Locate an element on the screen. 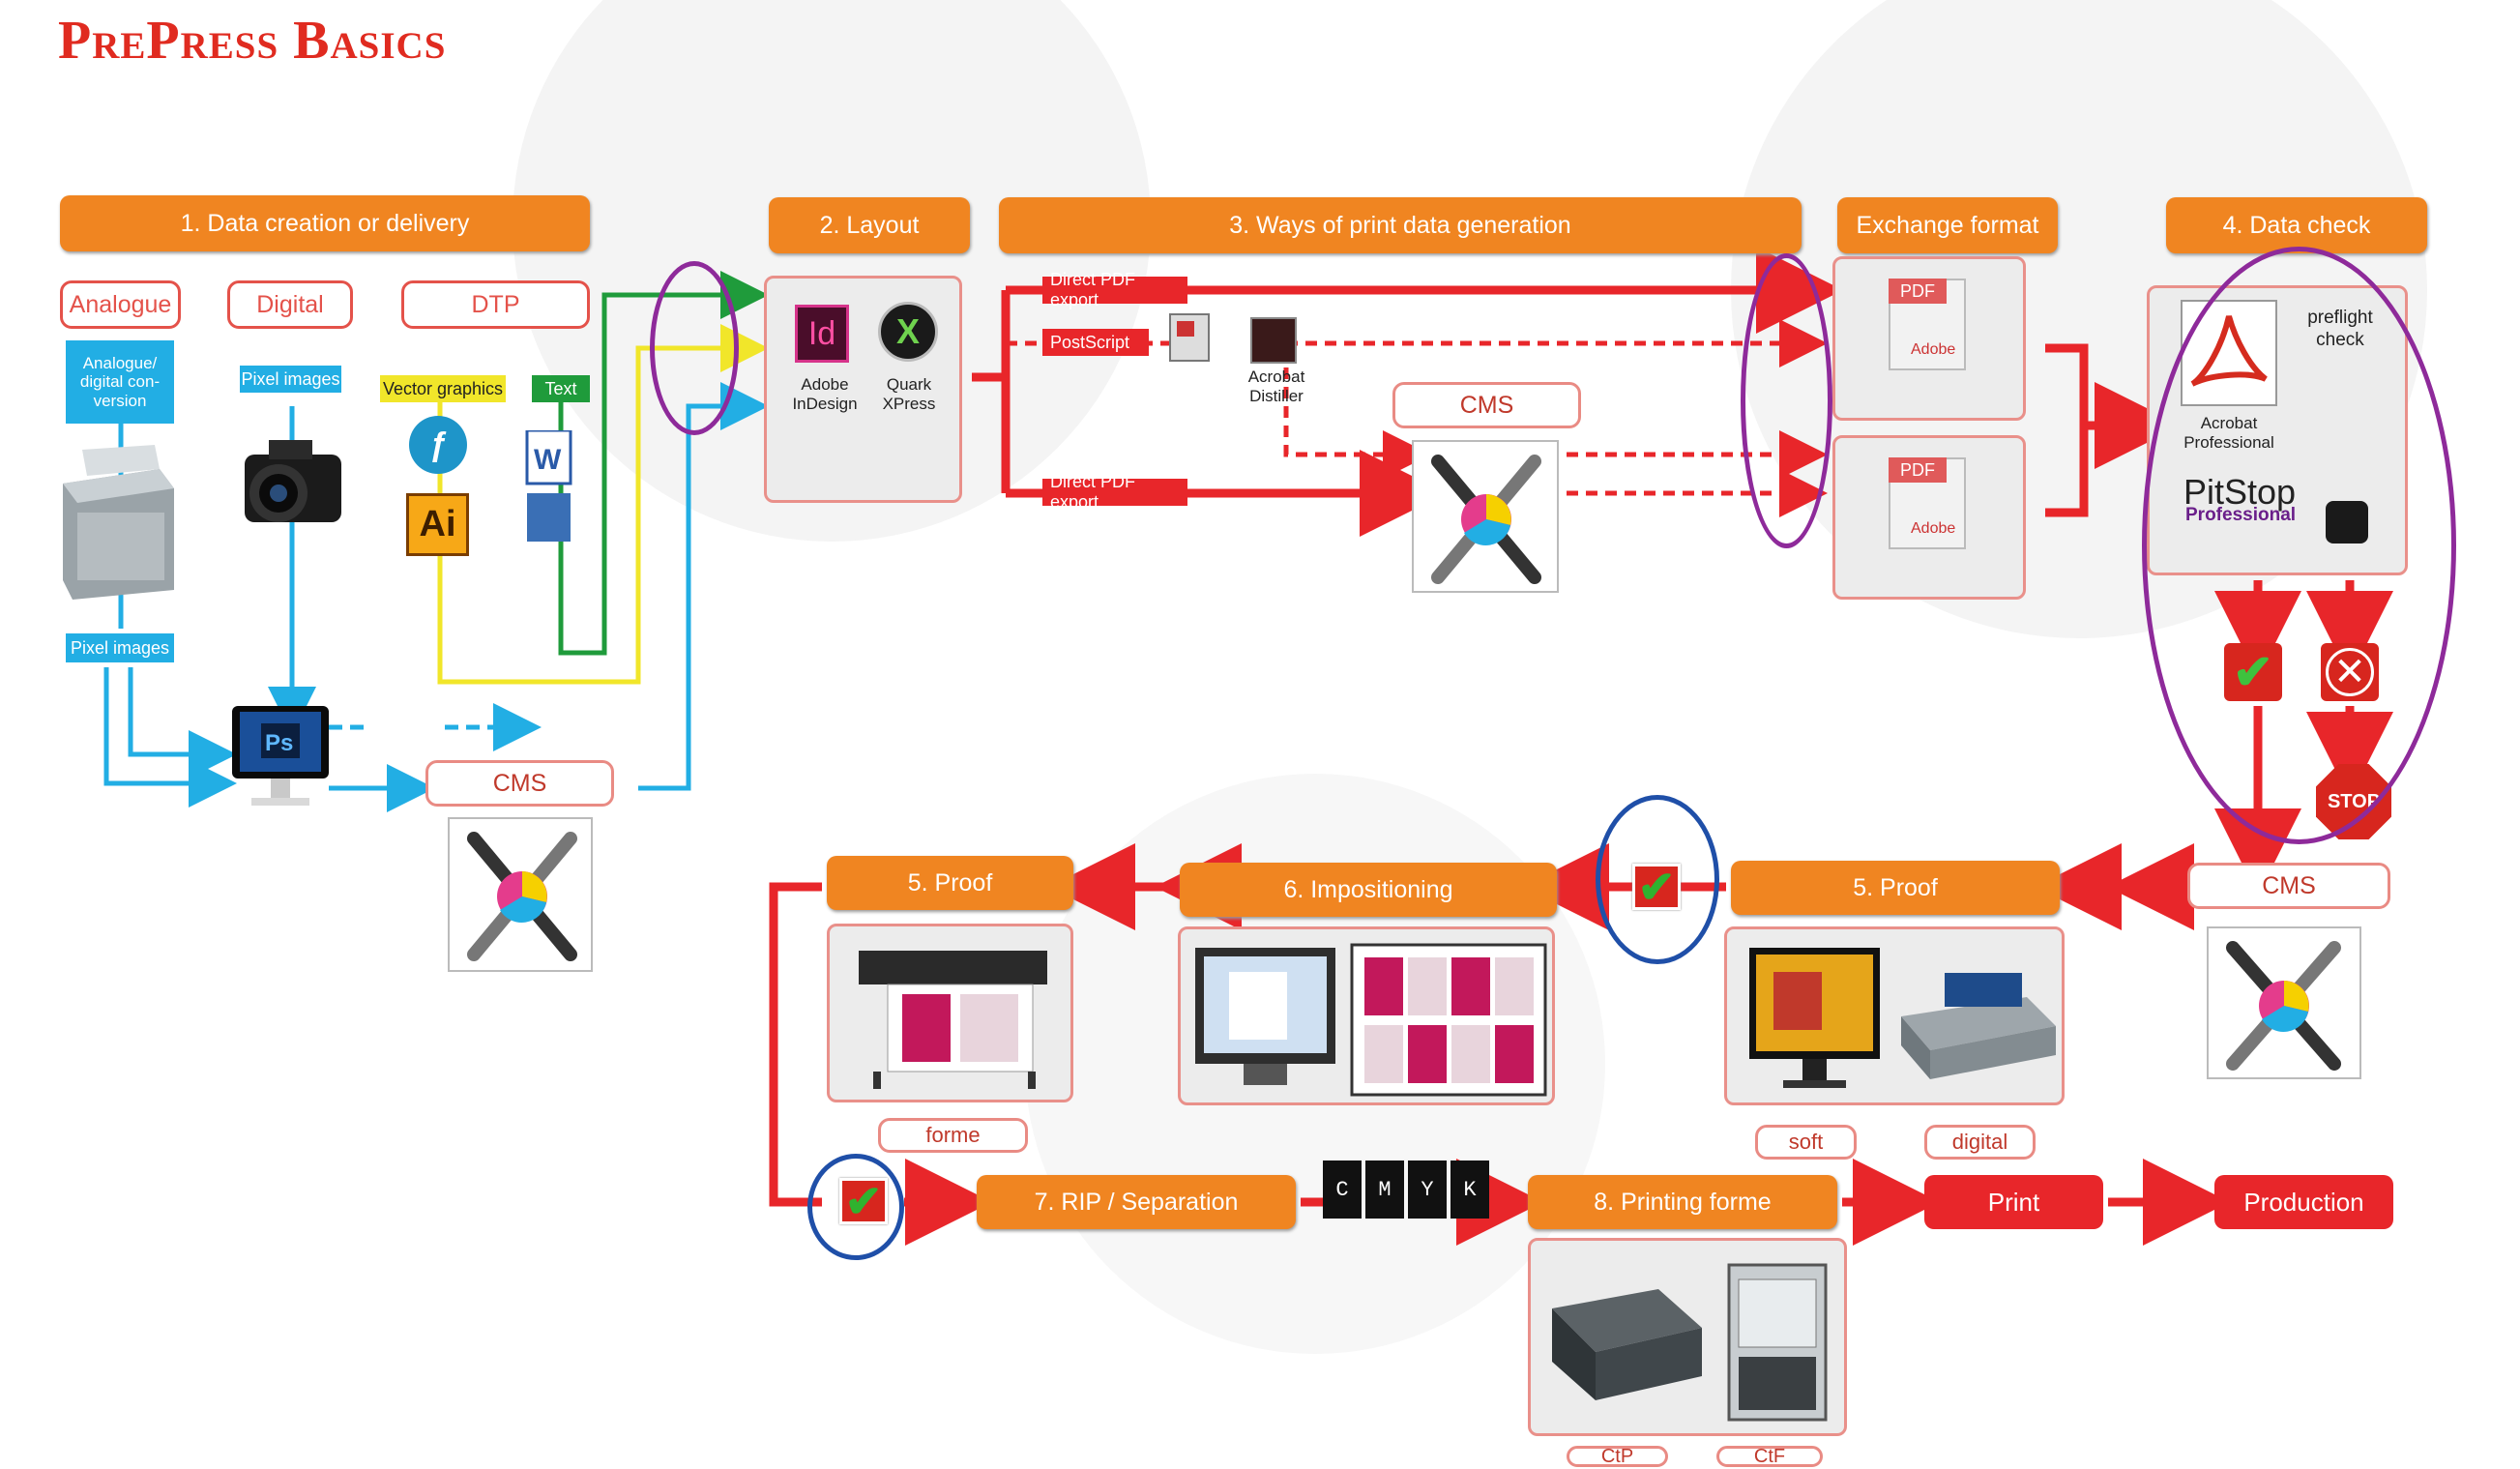 The width and height of the screenshot is (2520, 1469). quark-icon: X is located at coordinates (908, 332).